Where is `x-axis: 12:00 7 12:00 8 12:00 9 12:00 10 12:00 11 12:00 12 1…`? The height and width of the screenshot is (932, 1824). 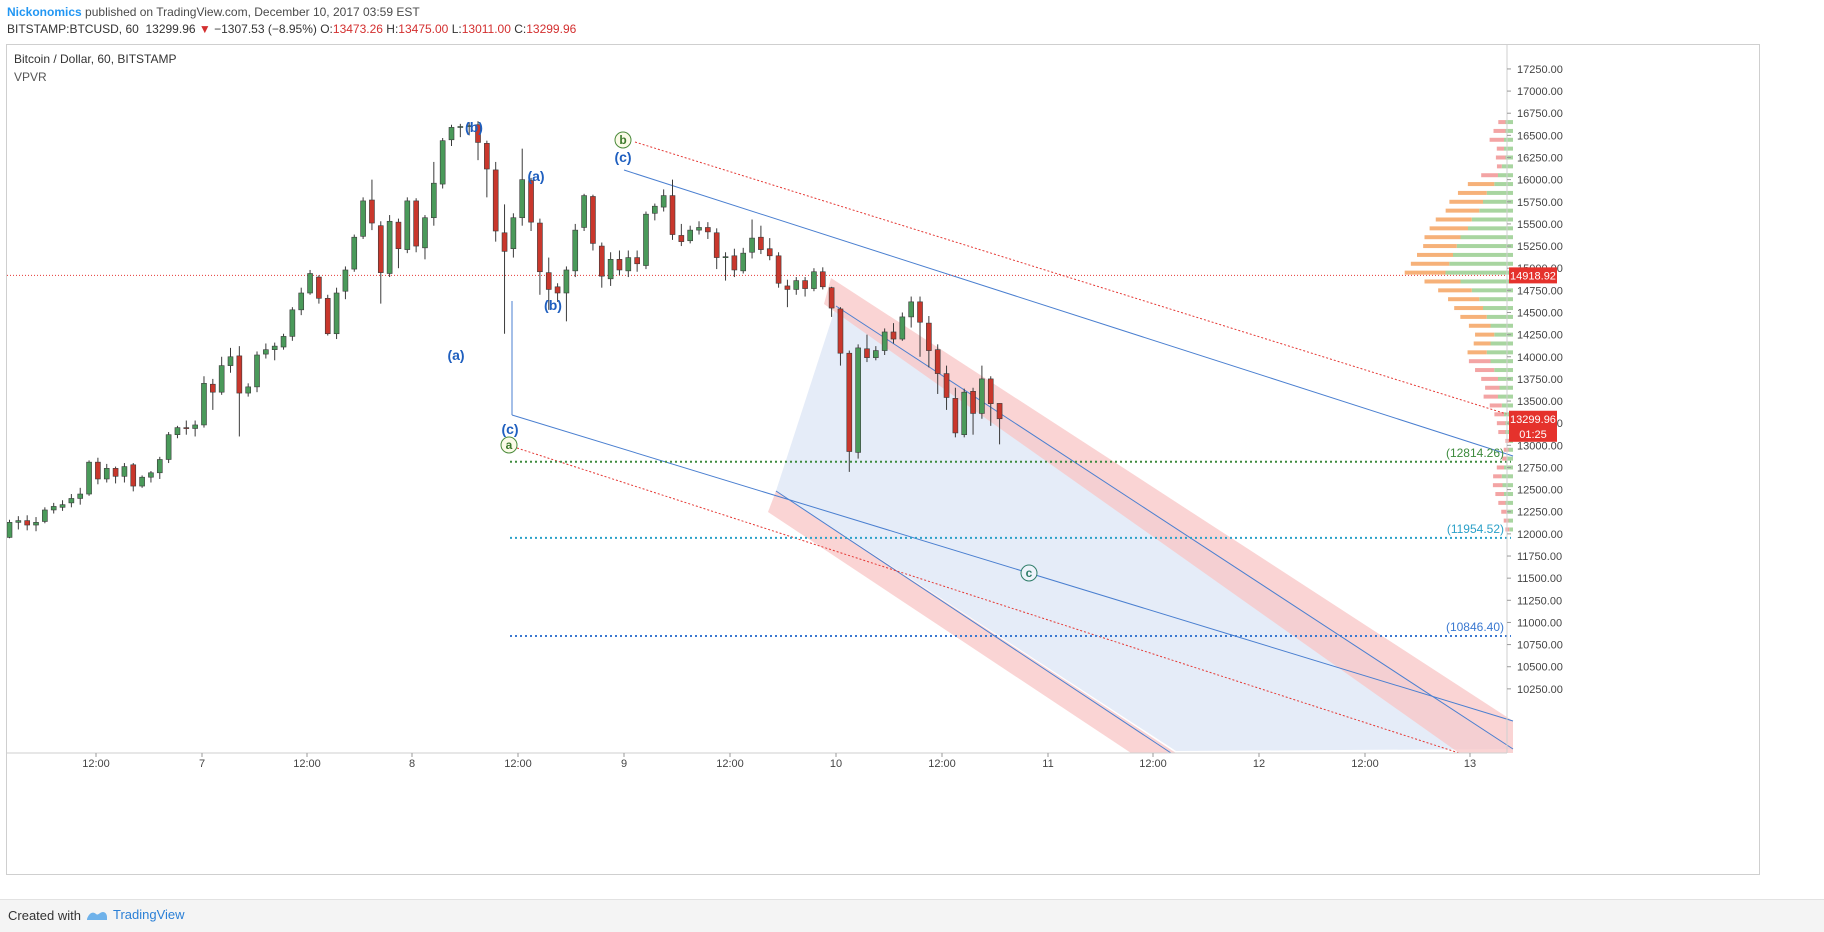 x-axis: 12:00 7 12:00 8 12:00 9 12:00 10 12:00 11 12:00 12 1… is located at coordinates (757, 761).